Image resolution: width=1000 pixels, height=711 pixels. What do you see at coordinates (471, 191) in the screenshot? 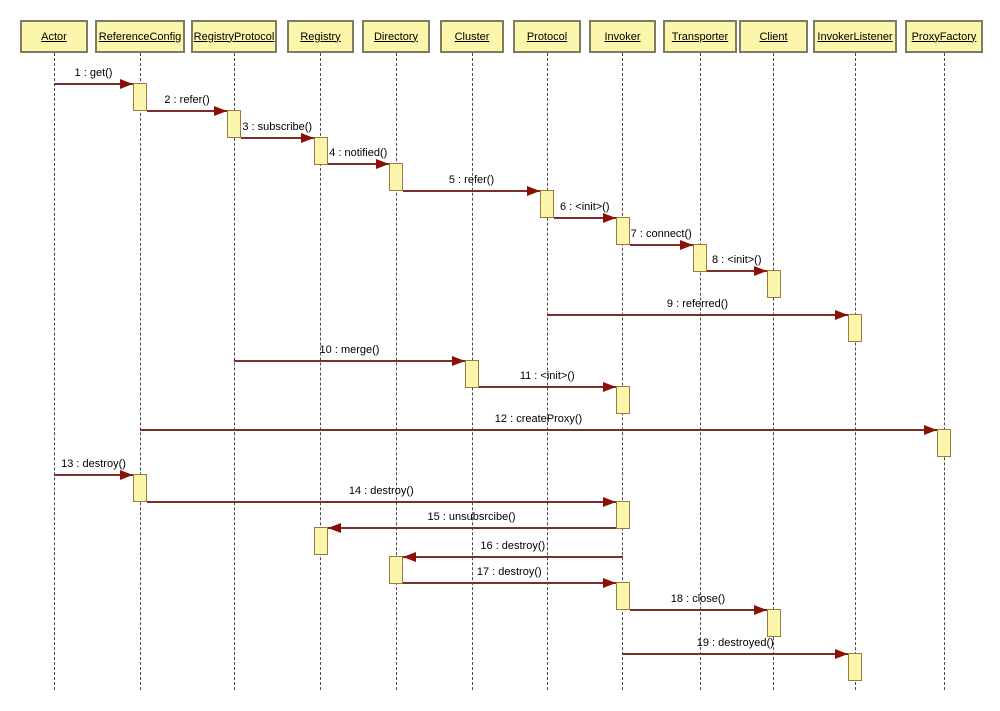
I see `message-5-line` at bounding box center [471, 191].